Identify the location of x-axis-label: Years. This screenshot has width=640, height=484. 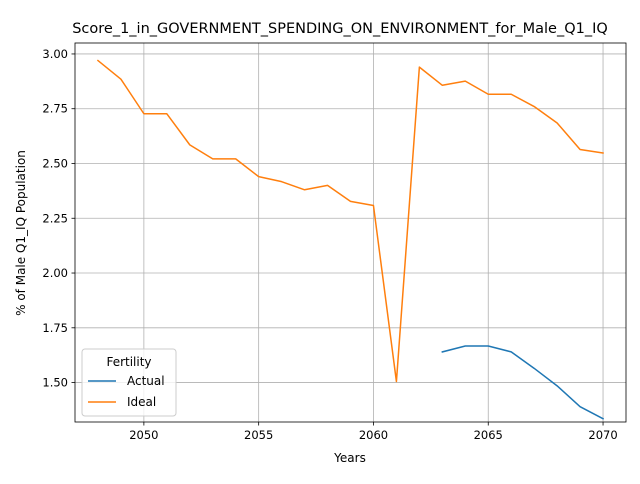
(349, 458).